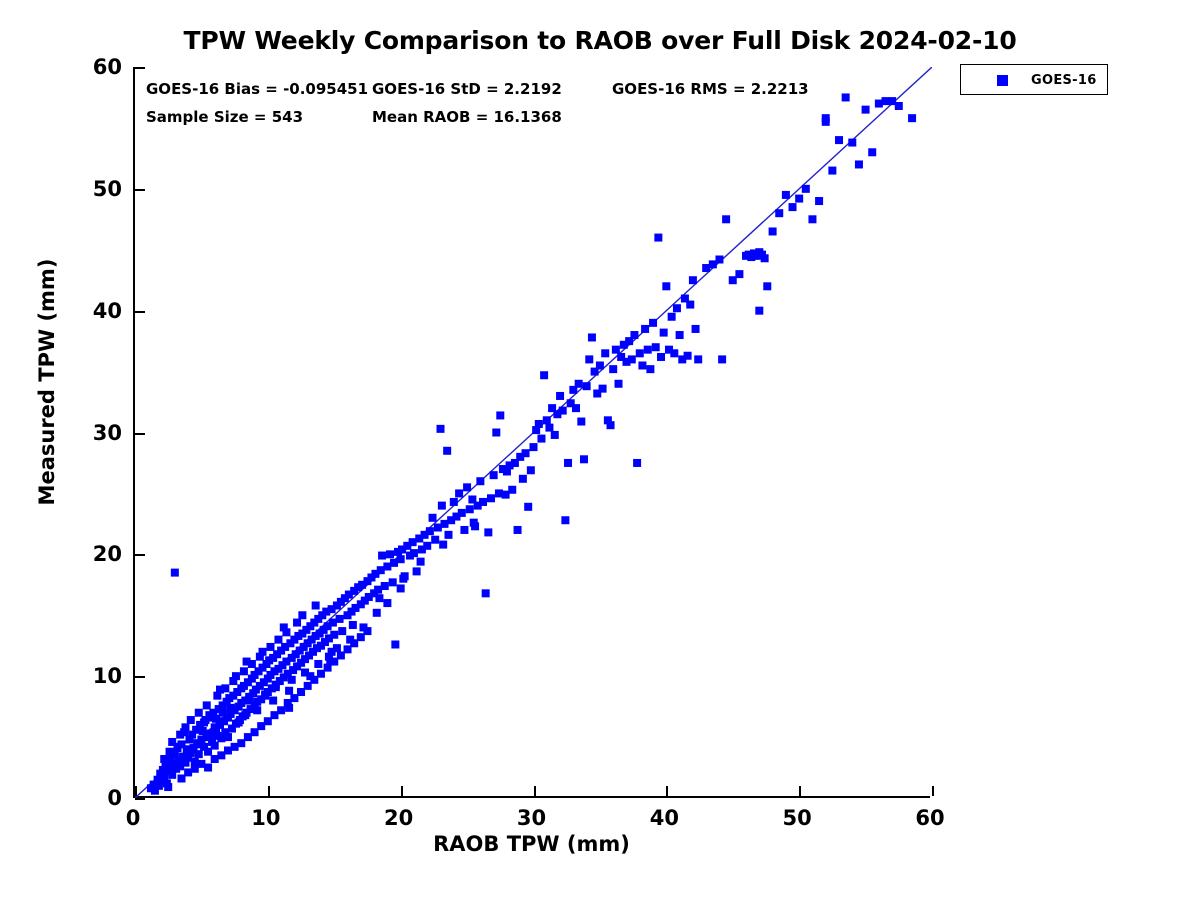 Image resolution: width=1200 pixels, height=900 pixels. I want to click on x-tick-label: 60, so click(930, 818).